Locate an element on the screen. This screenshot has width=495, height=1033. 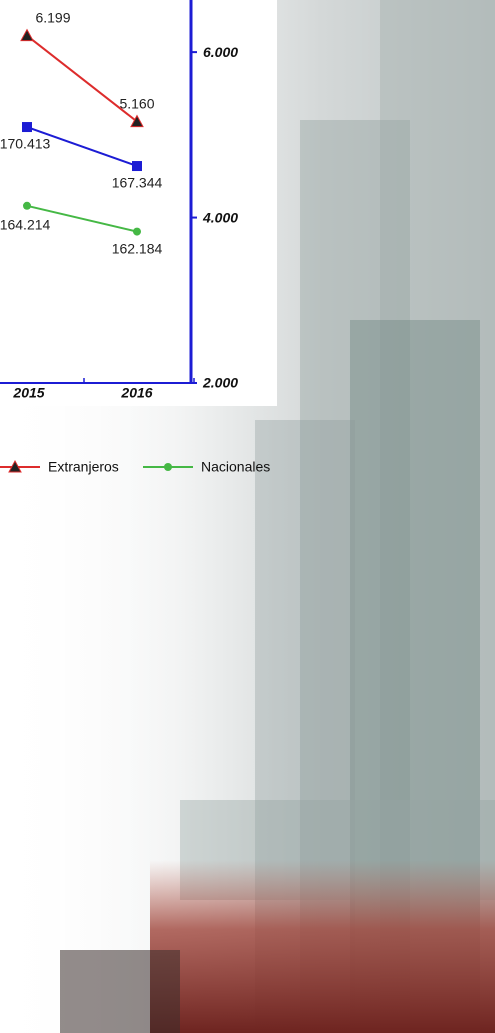
x-tick-label: 2015 is located at coordinates (28, 393).